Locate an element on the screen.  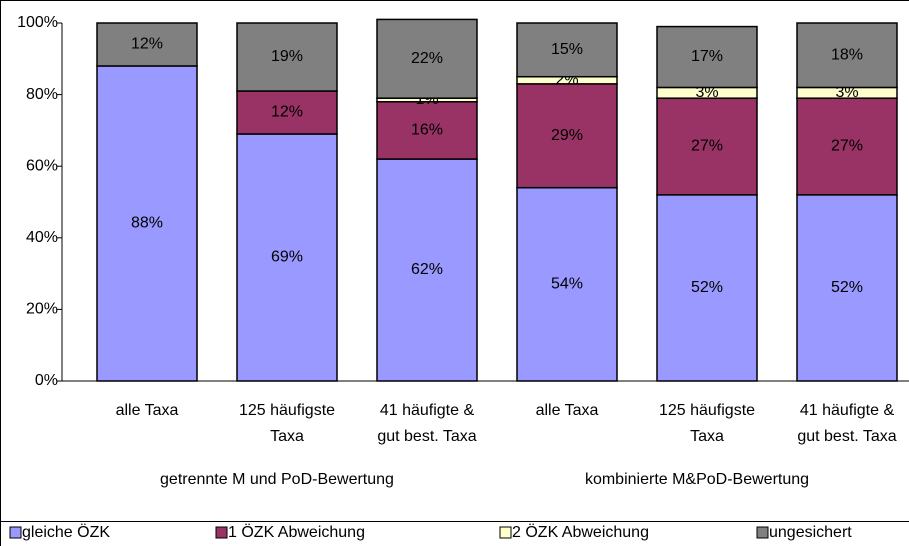
y-tick-label: 60% is located at coordinates (42, 165).